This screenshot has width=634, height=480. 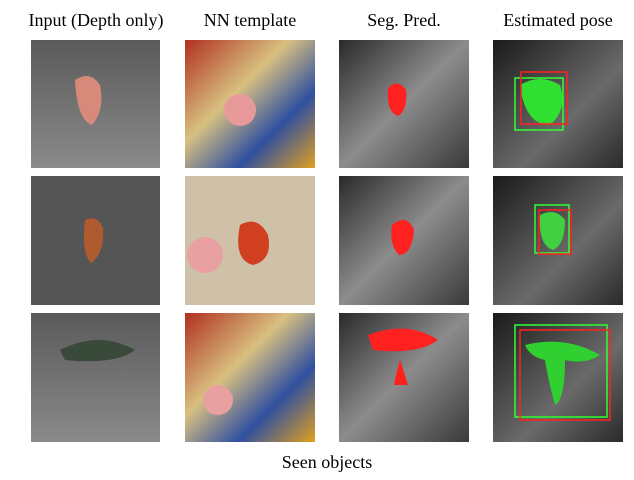 What do you see at coordinates (95, 377) in the screenshot?
I see `depth-image` at bounding box center [95, 377].